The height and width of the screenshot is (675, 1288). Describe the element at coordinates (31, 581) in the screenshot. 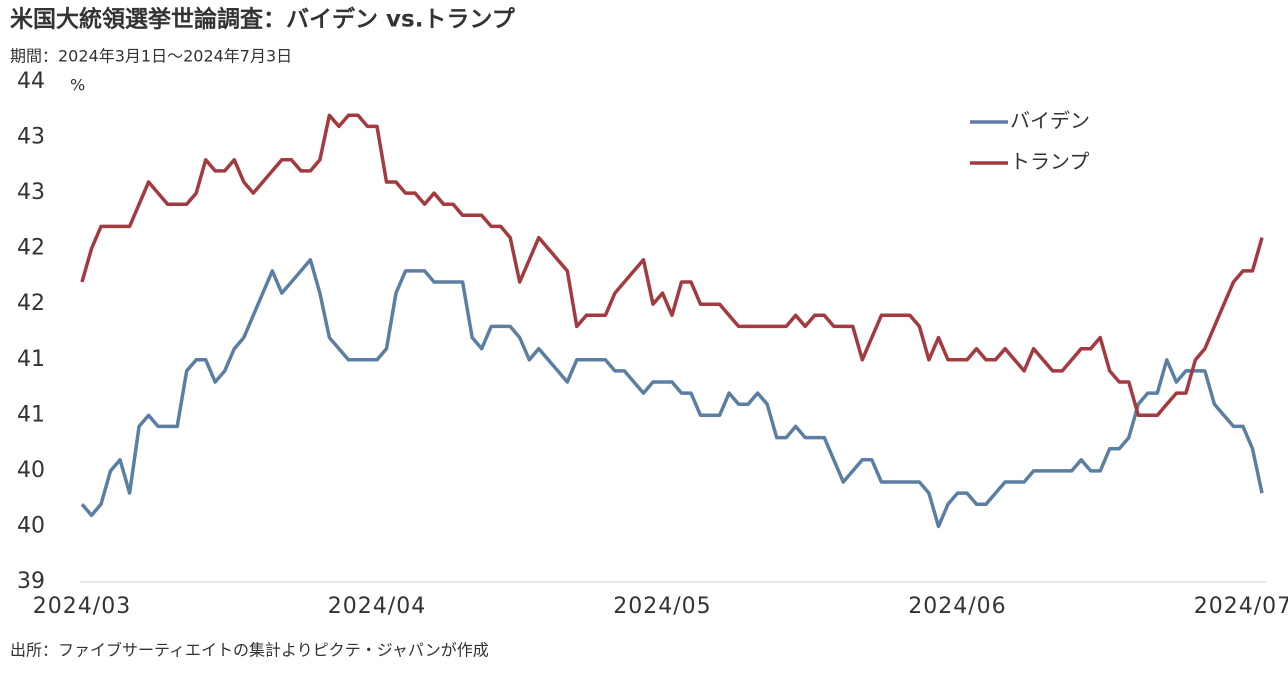

I see `y-tick-label: 39` at that location.